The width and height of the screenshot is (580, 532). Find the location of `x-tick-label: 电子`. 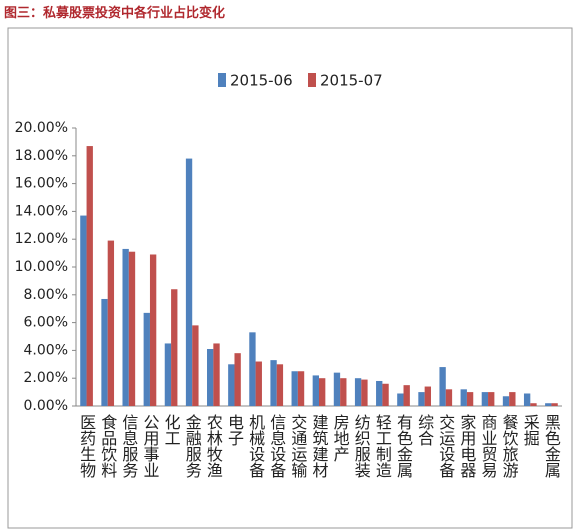

x-tick-label: 电子 is located at coordinates (234, 430).